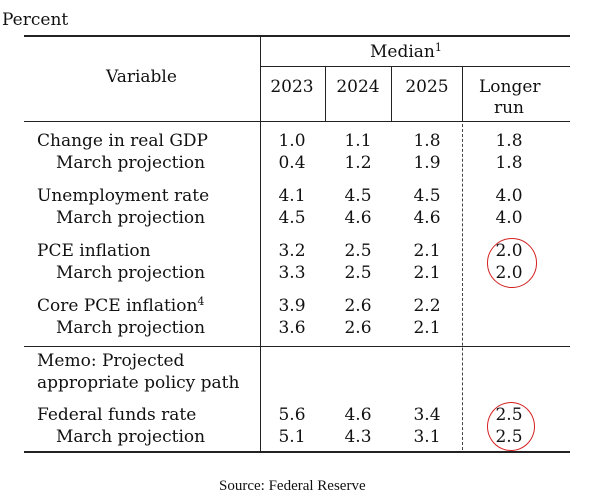  I want to click on table-top-rule, so click(297, 36).